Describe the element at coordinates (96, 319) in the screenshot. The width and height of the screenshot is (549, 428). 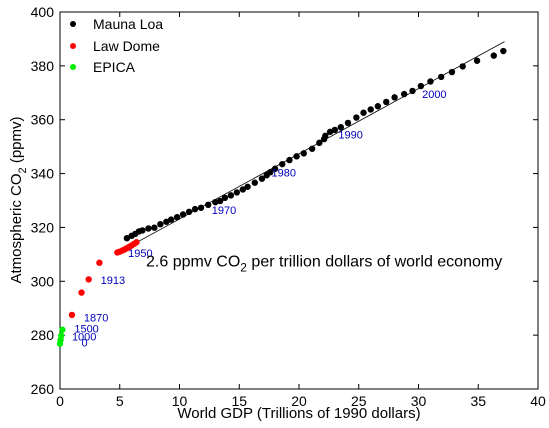
I see `year-label: 1870` at that location.